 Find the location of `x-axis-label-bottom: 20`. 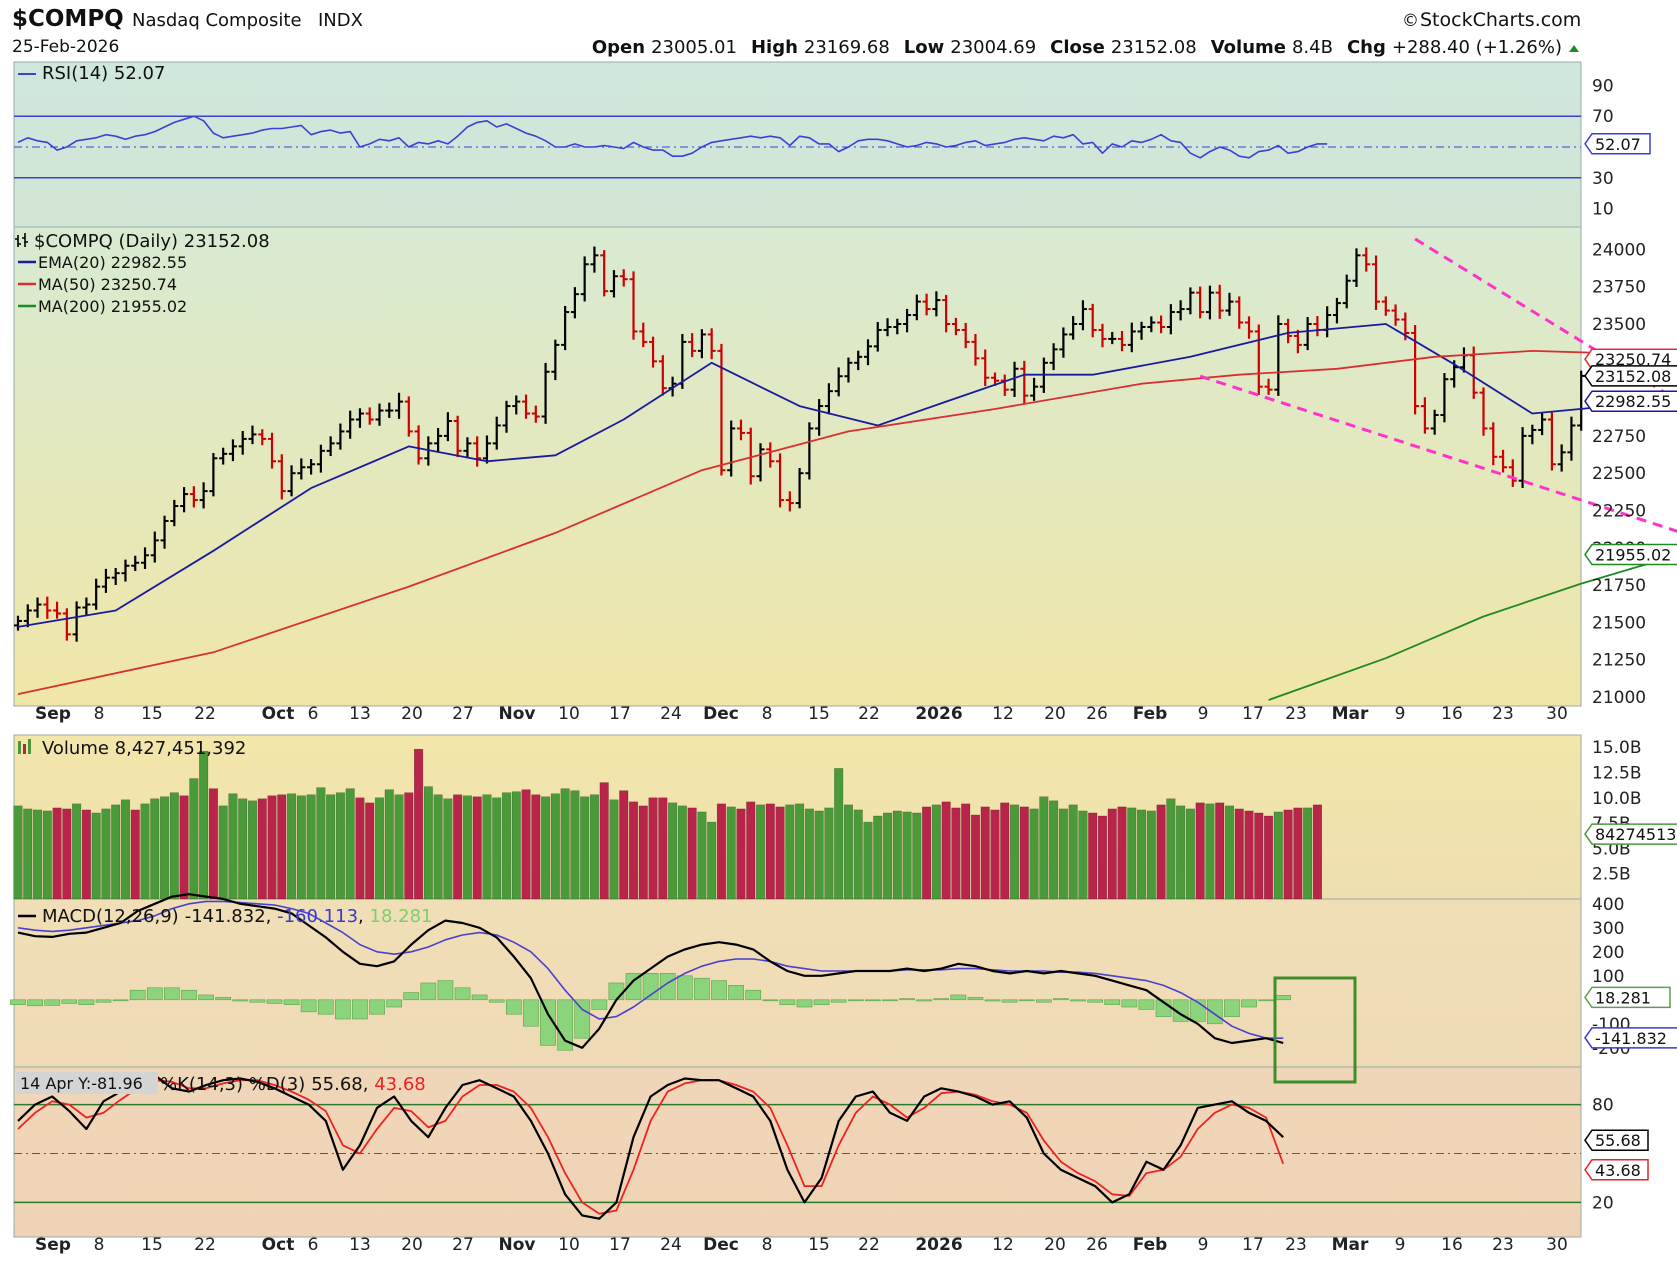

x-axis-label-bottom: 20 is located at coordinates (412, 1245).